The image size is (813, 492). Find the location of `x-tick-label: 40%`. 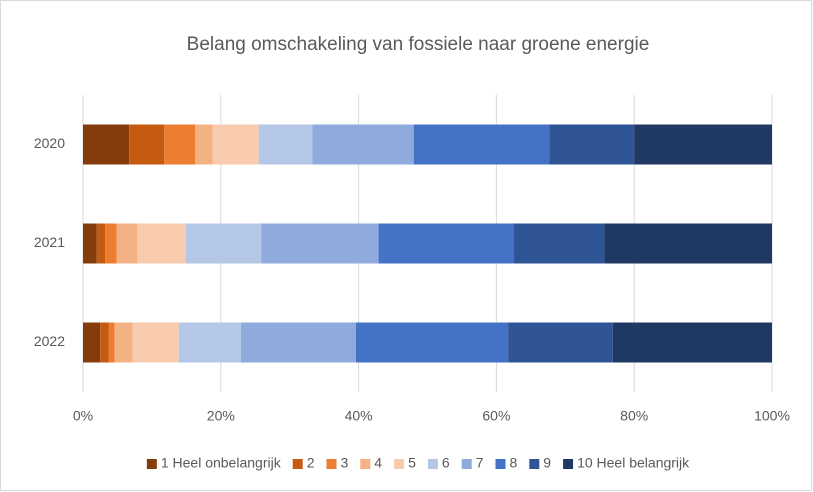

x-tick-label: 40% is located at coordinates (359, 416).